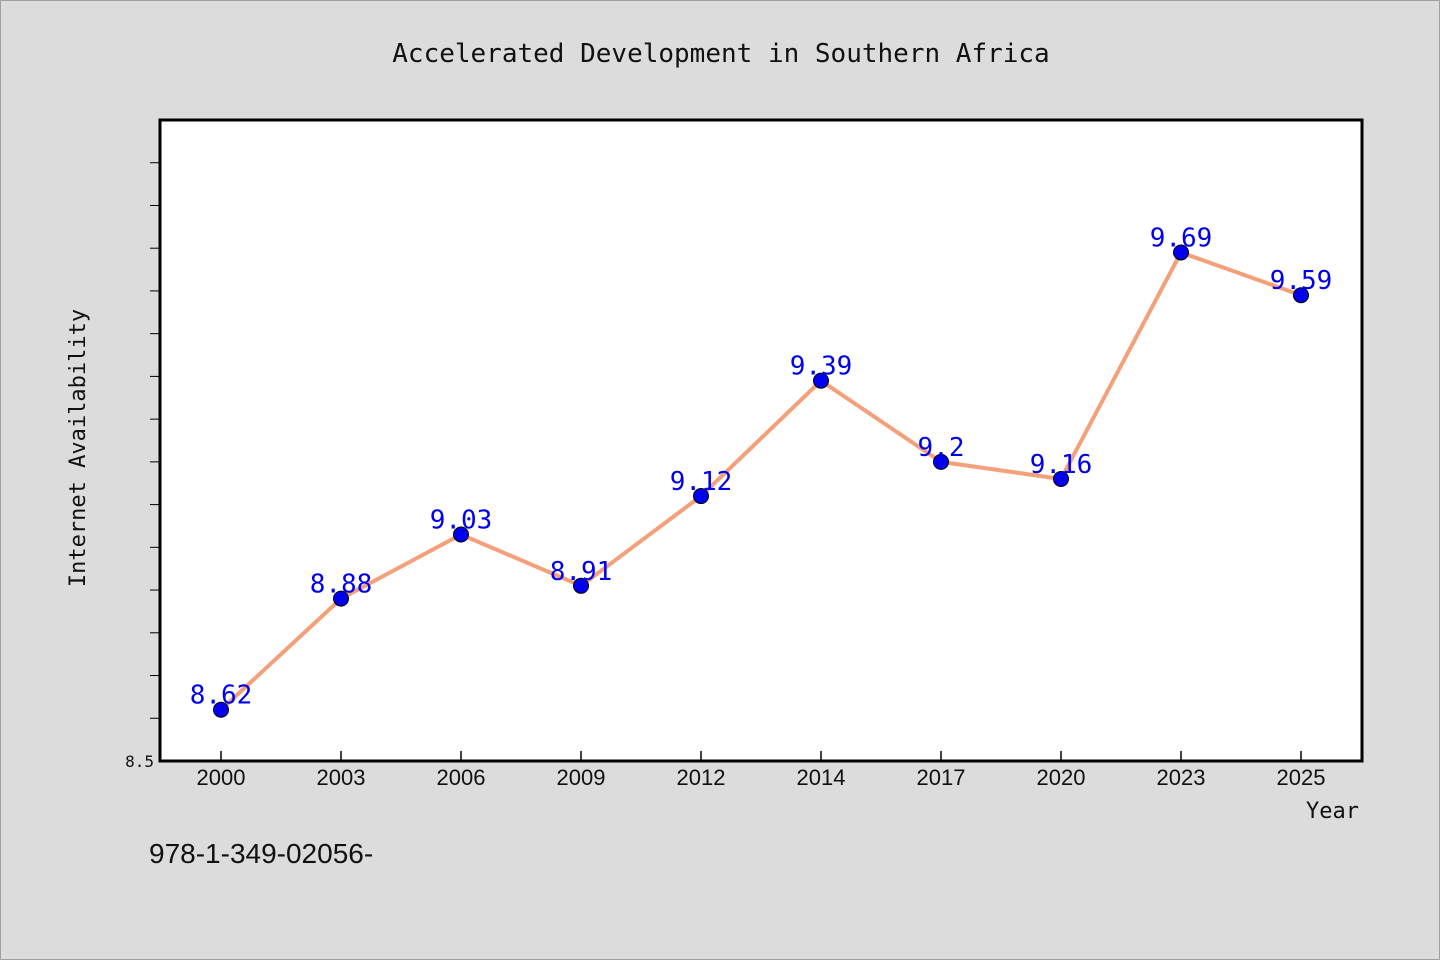 Image resolution: width=1440 pixels, height=960 pixels. What do you see at coordinates (761, 770) in the screenshot?
I see `x-axis-ticks: 2000 2003 2006 2009 2012 2014 2017 2020 2023 2025` at bounding box center [761, 770].